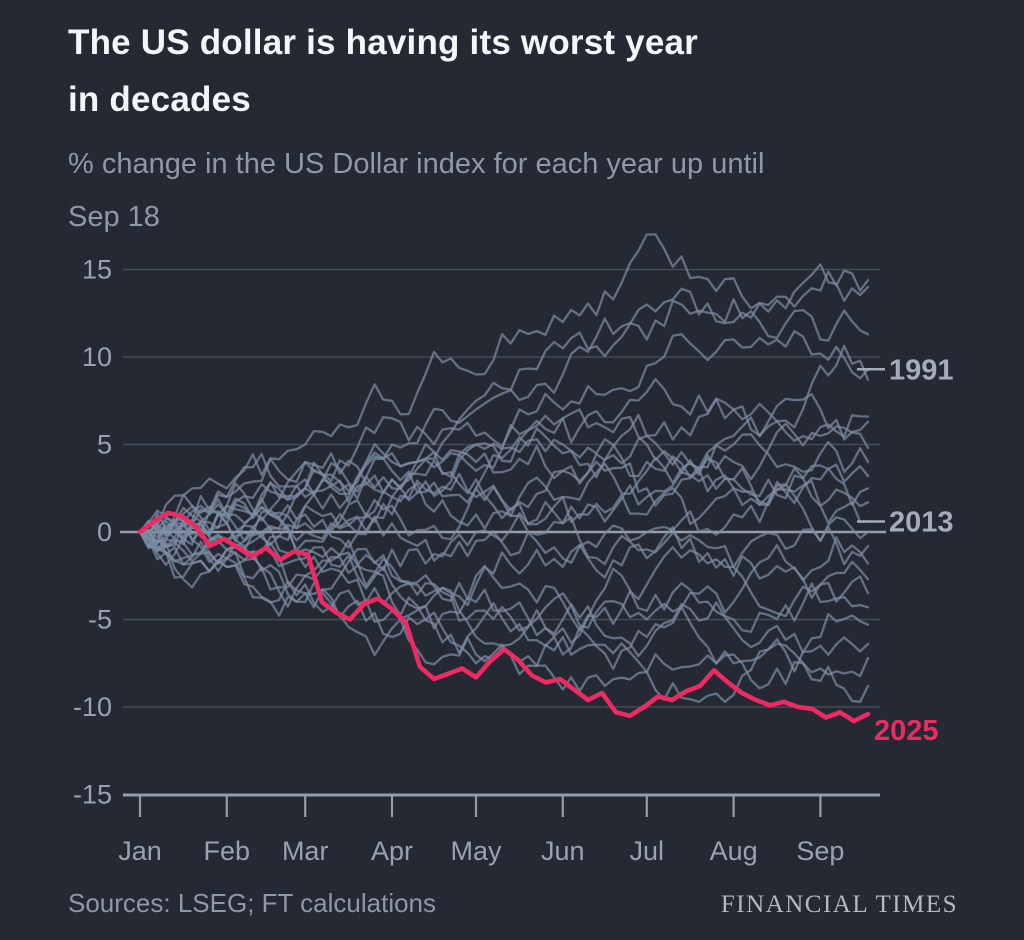 Image resolution: width=1024 pixels, height=940 pixels. What do you see at coordinates (476, 851) in the screenshot?
I see `x-tick-label: May` at bounding box center [476, 851].